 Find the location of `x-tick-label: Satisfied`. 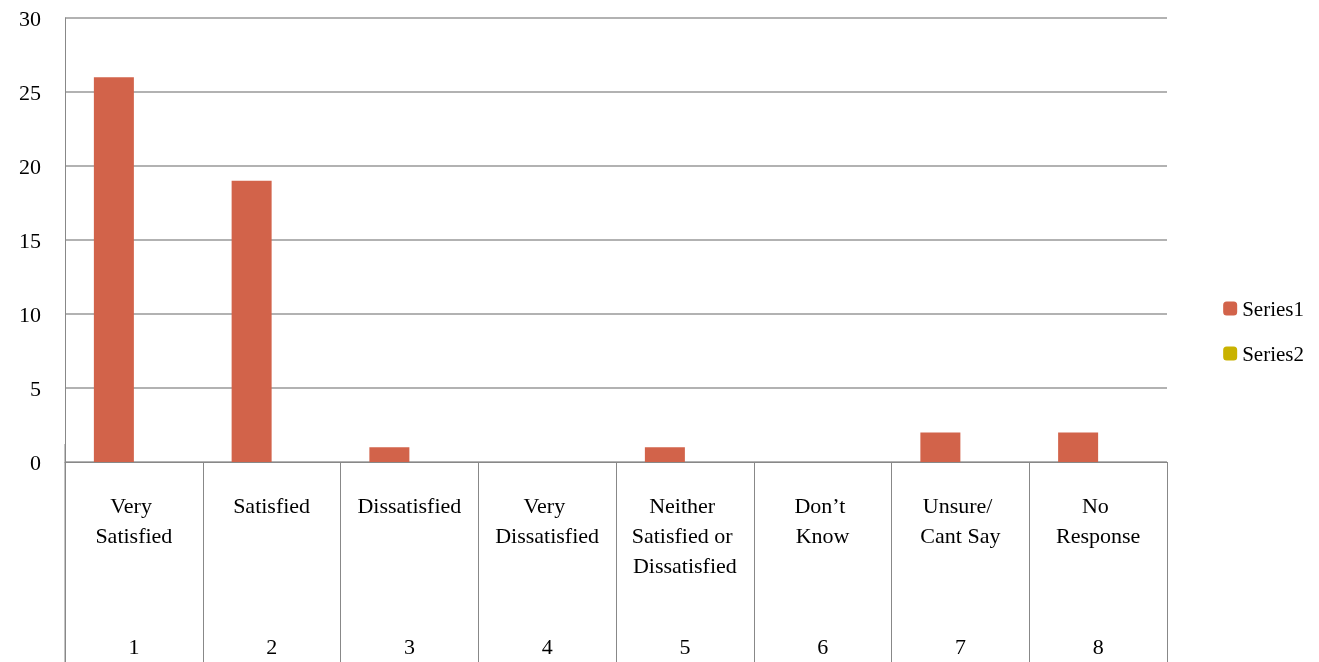

x-tick-label: Satisfied is located at coordinates (272, 505).